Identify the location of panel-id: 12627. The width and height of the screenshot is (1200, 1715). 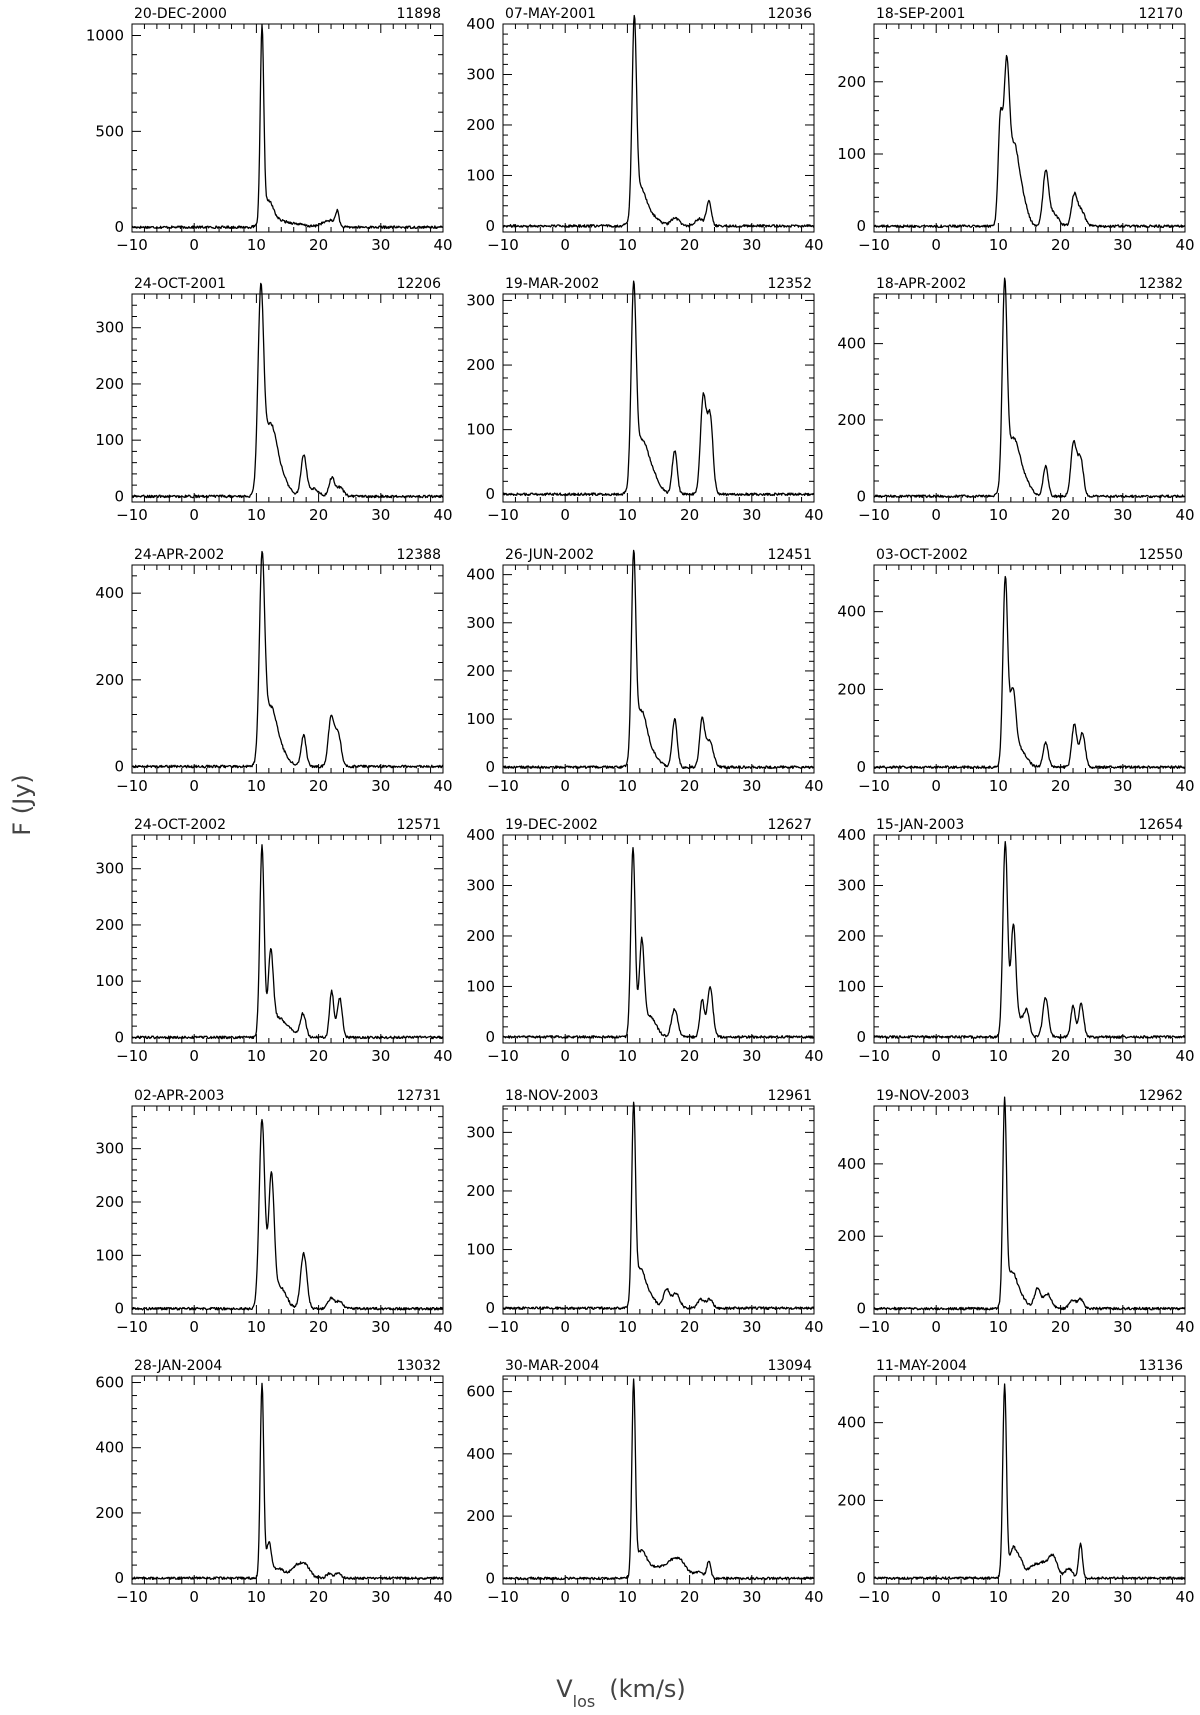
(789, 825).